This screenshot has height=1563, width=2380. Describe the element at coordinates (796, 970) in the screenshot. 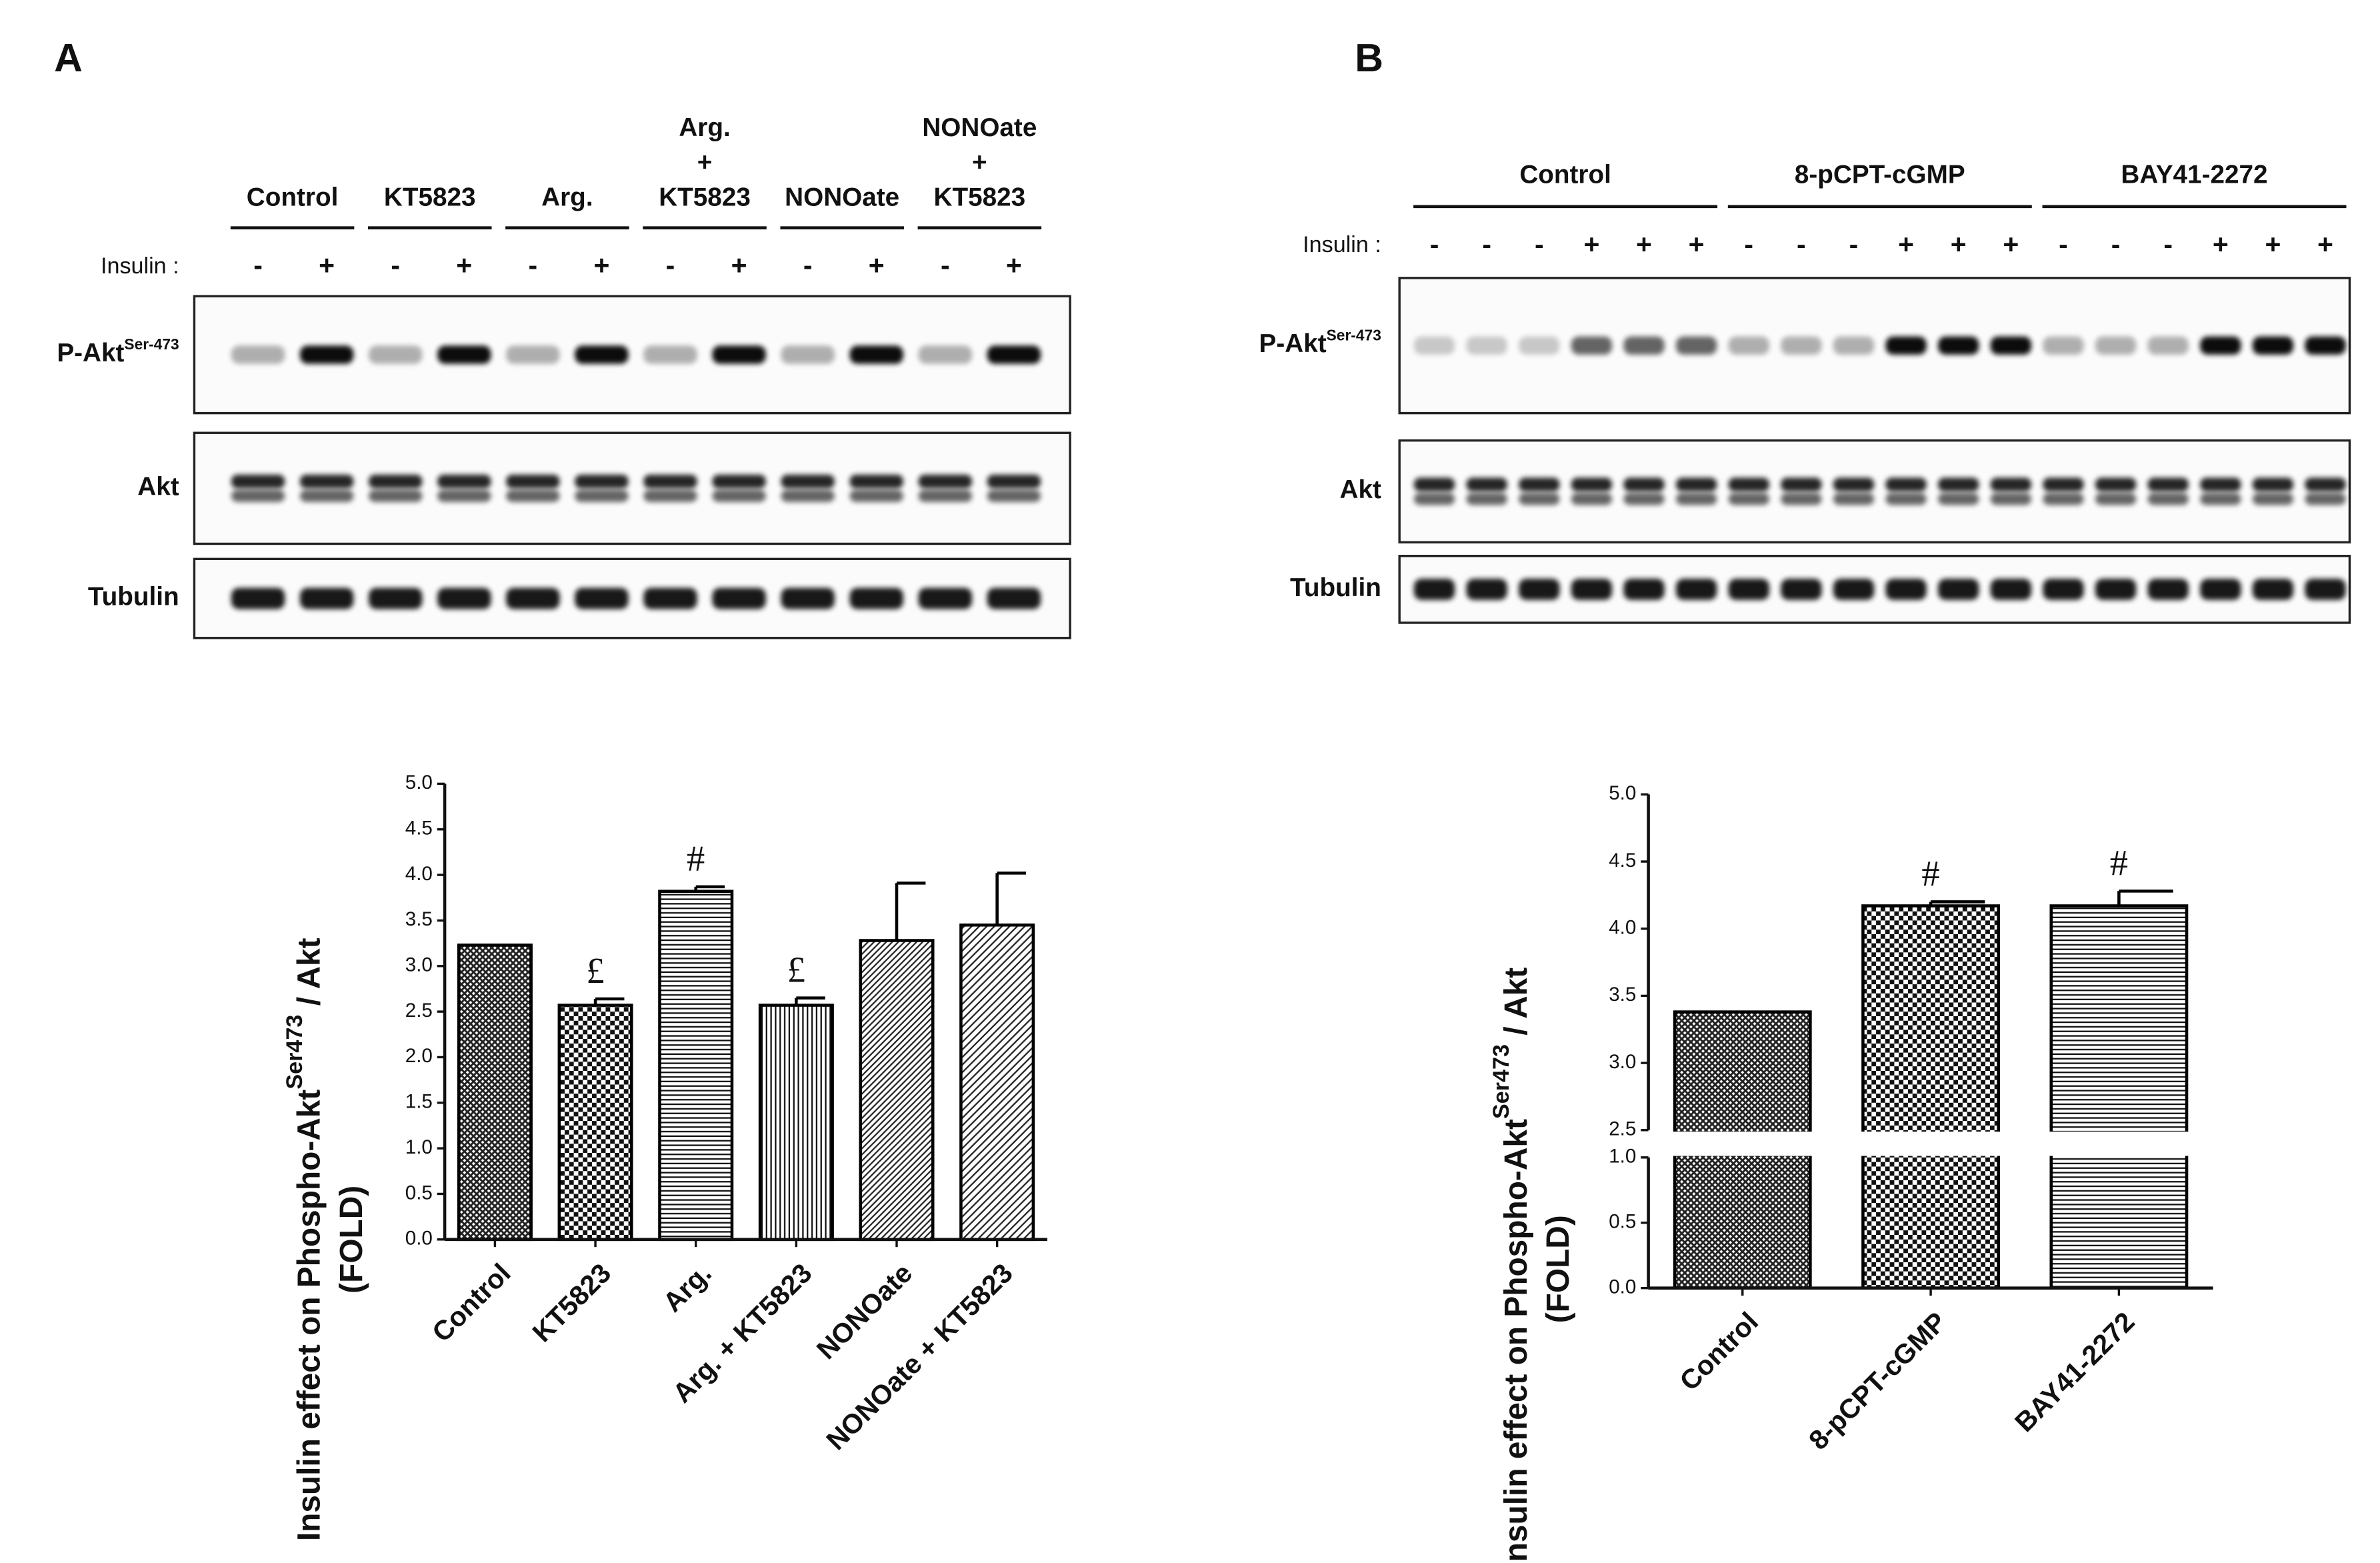

I see `significance-mark: £` at that location.